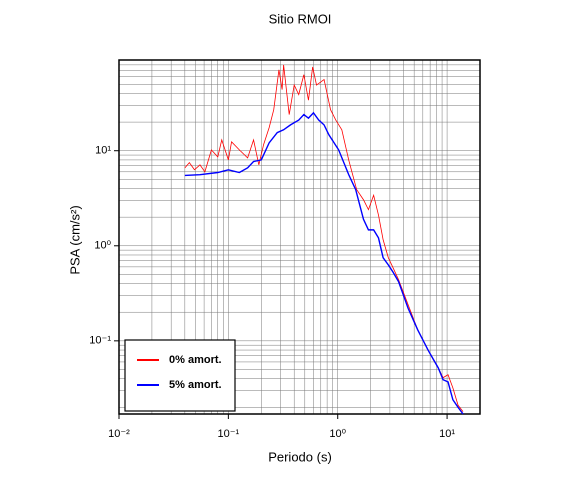  What do you see at coordinates (447, 434) in the screenshot?
I see `x-tick-label: 10¹` at bounding box center [447, 434].